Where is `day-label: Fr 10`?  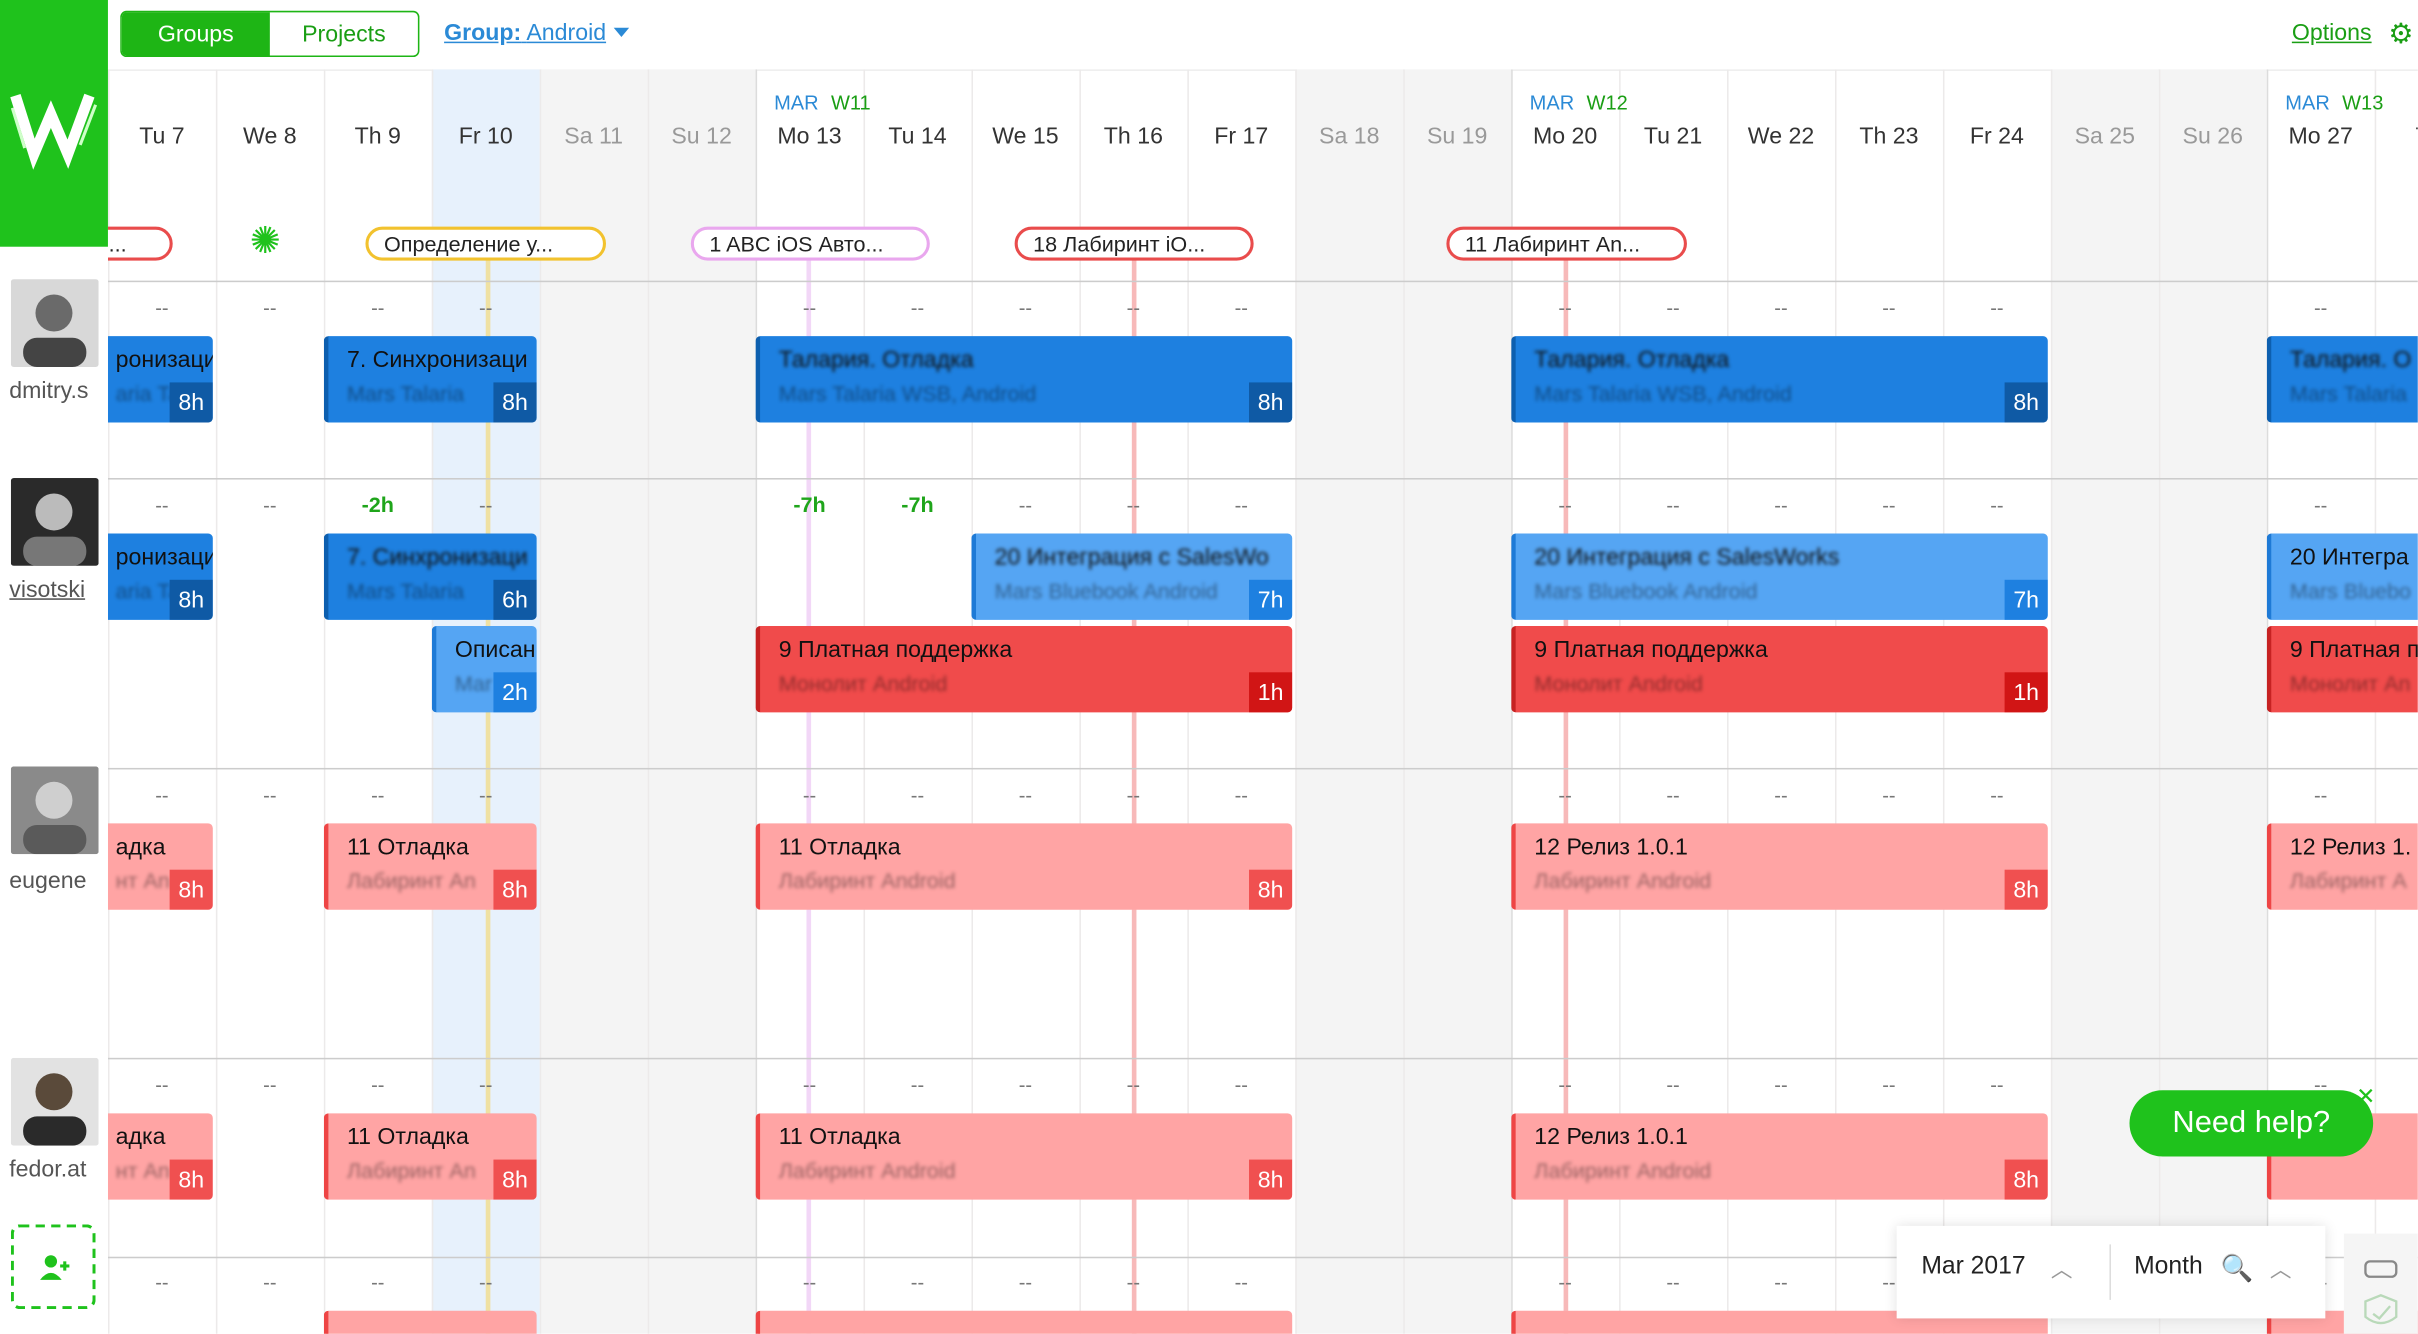
day-label: Fr 10 is located at coordinates (485, 136).